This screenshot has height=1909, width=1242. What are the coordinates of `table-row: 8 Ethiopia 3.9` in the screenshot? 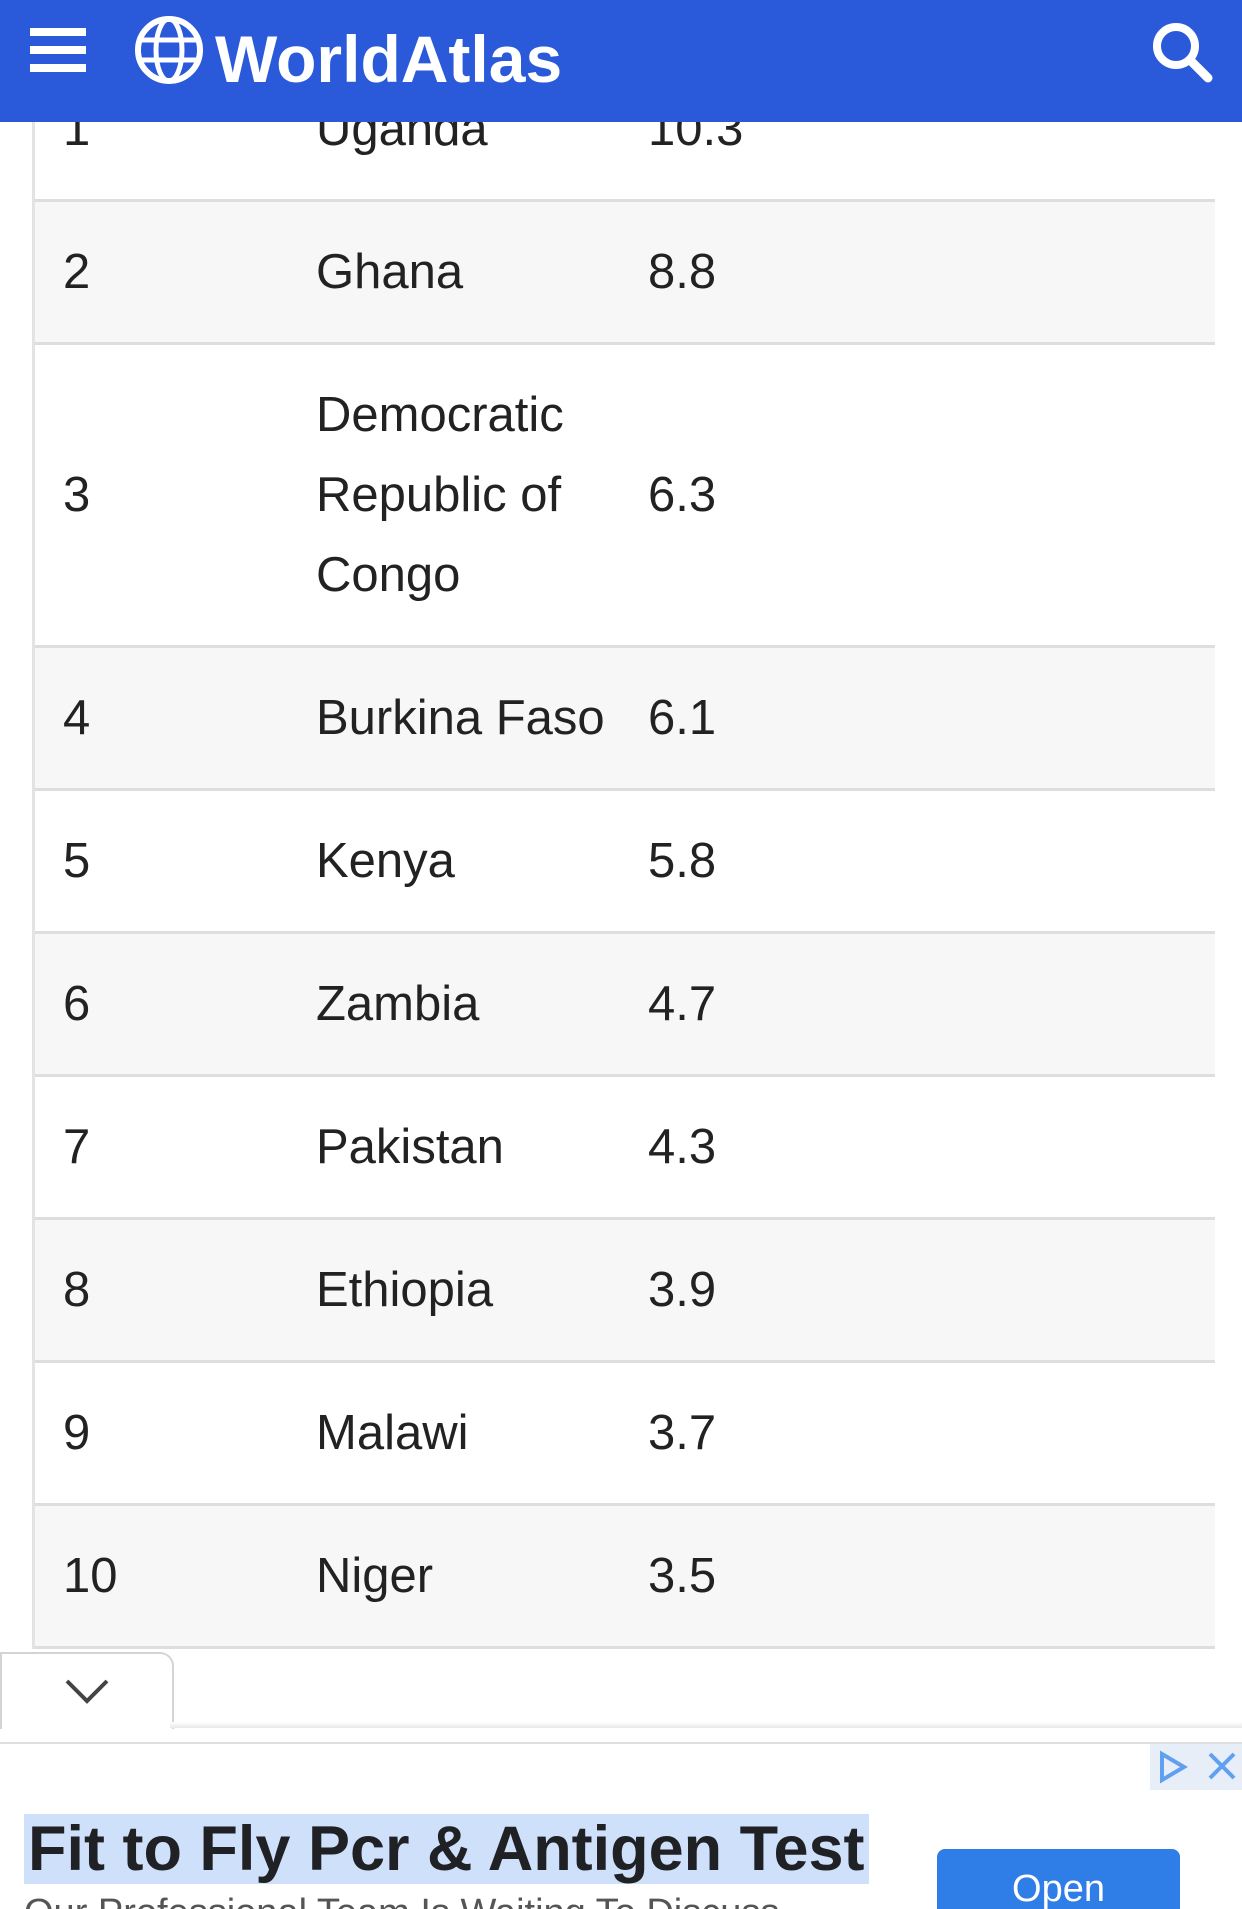 It's located at (625, 1290).